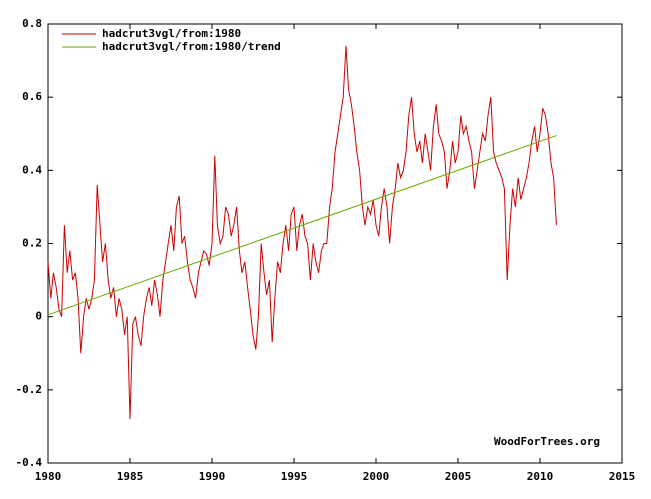  I want to click on x-tick-label: 2010, so click(540, 476).